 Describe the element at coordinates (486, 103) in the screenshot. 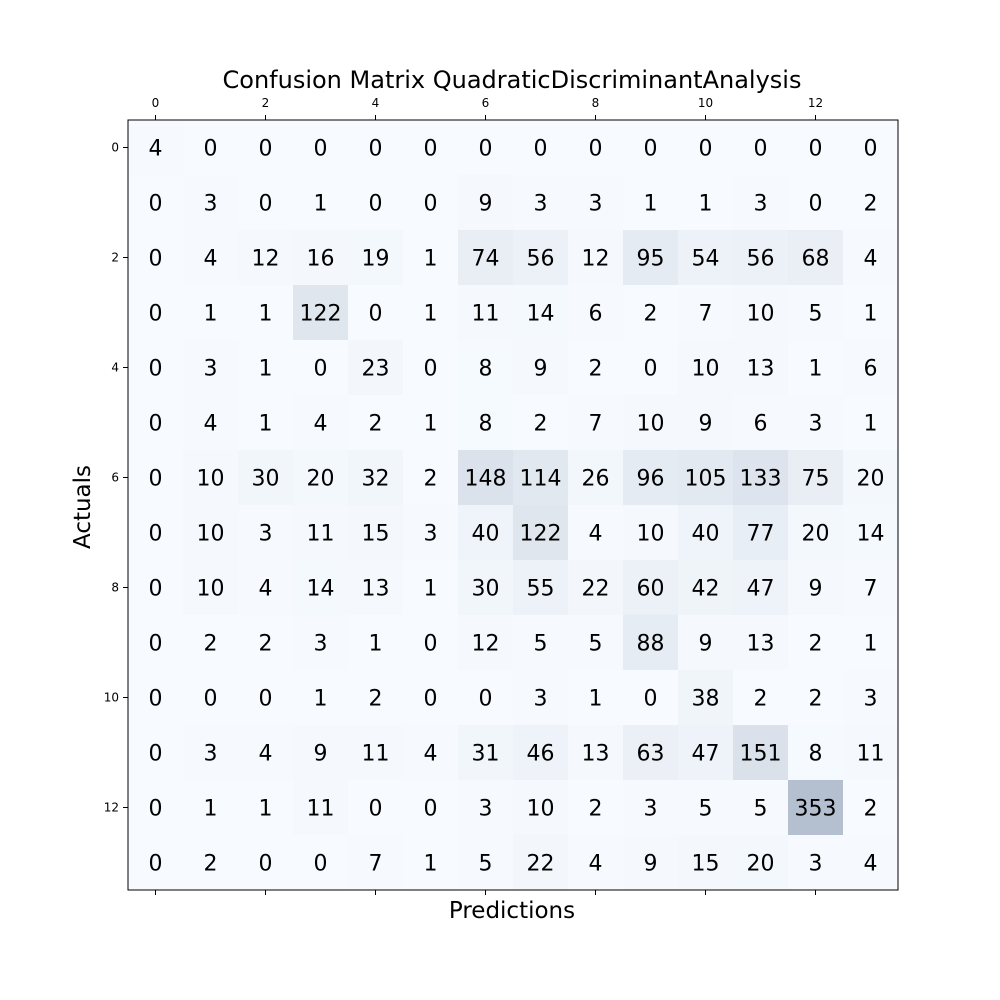

I see `x-tick-label: 6` at that location.